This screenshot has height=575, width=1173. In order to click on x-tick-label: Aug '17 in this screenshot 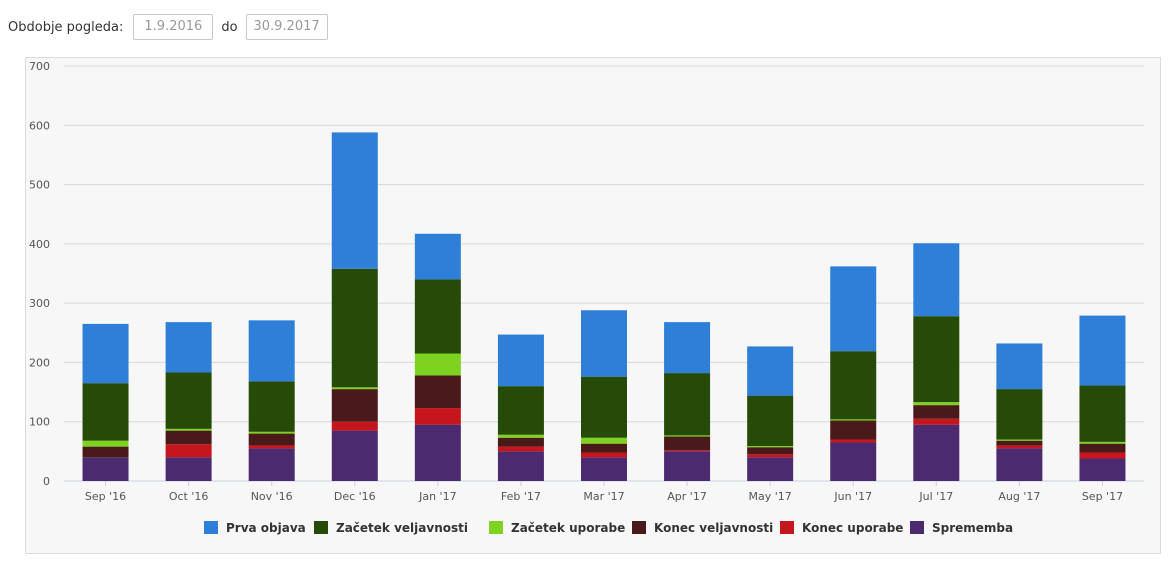, I will do `click(1019, 496)`.